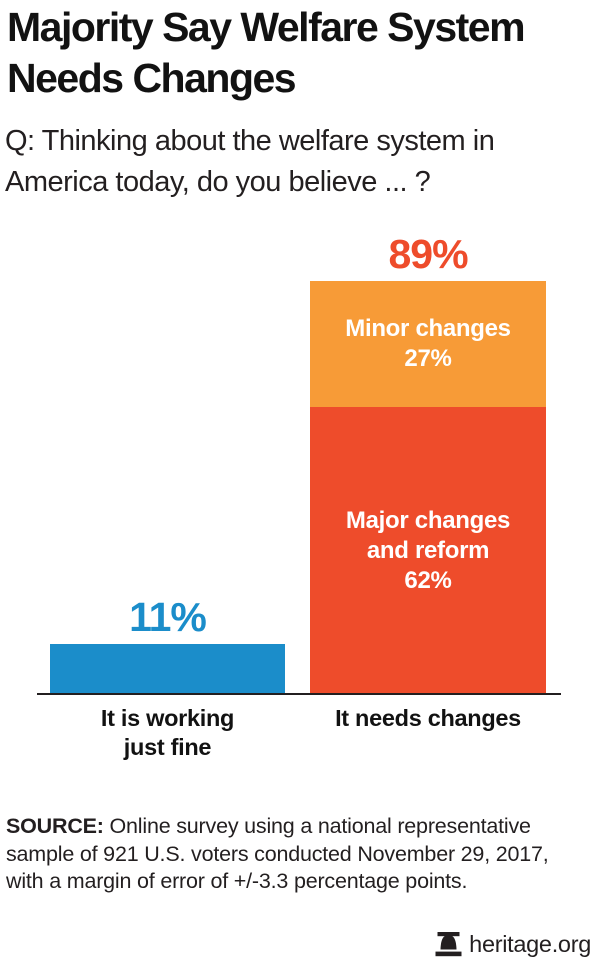  I want to click on total-label-needs-changes: 89%, so click(428, 254).